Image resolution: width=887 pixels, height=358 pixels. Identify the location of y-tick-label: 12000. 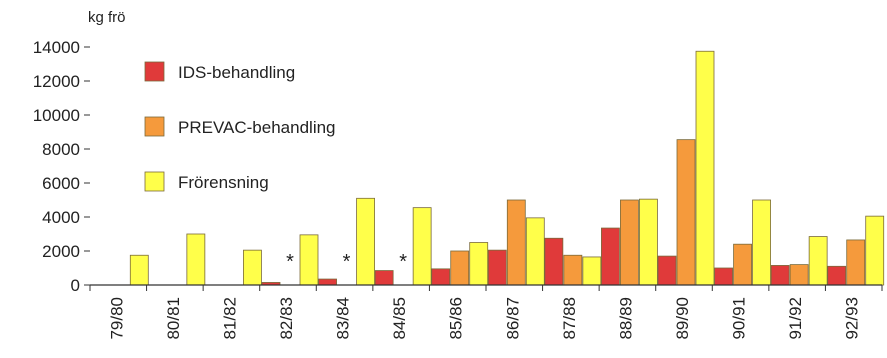
(56, 81).